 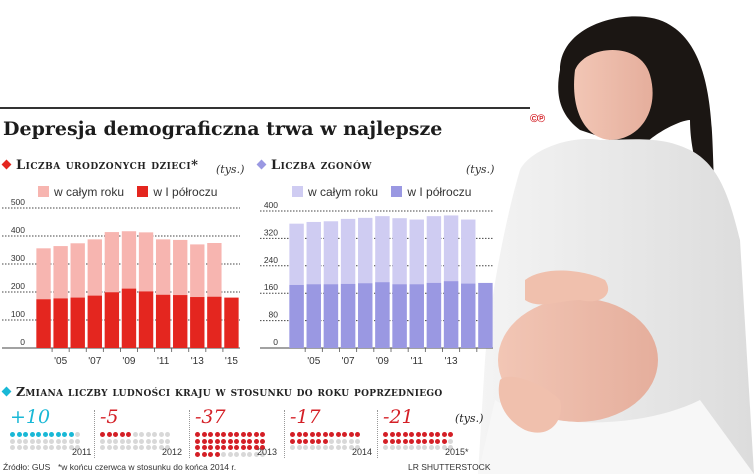 I want to click on population-change-item: -5 2012, so click(x=144, y=432).